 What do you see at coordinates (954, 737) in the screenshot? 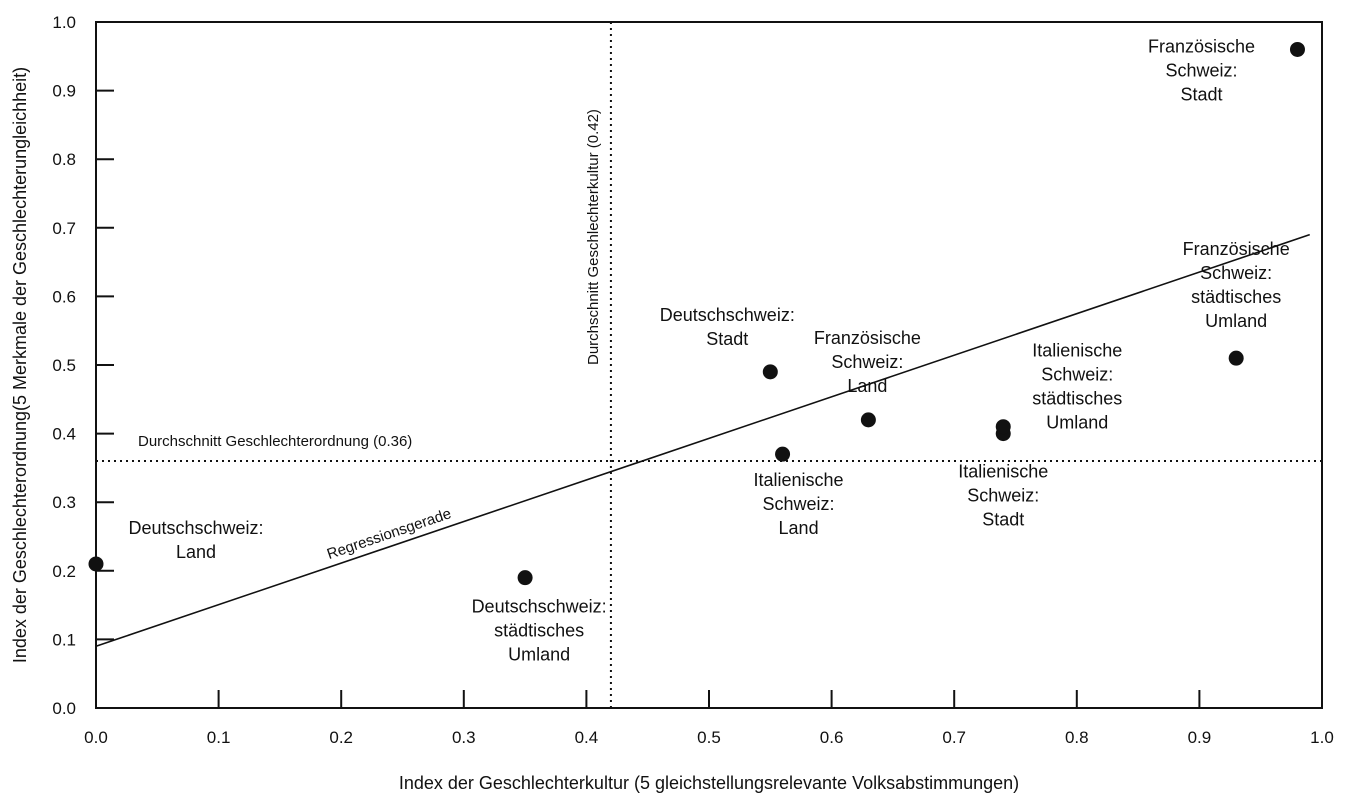
I see `x-tick-label: 0.7` at bounding box center [954, 737].